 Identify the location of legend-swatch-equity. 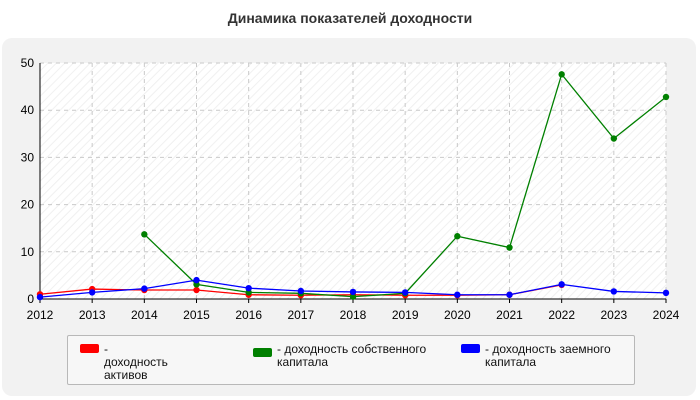
(262, 352).